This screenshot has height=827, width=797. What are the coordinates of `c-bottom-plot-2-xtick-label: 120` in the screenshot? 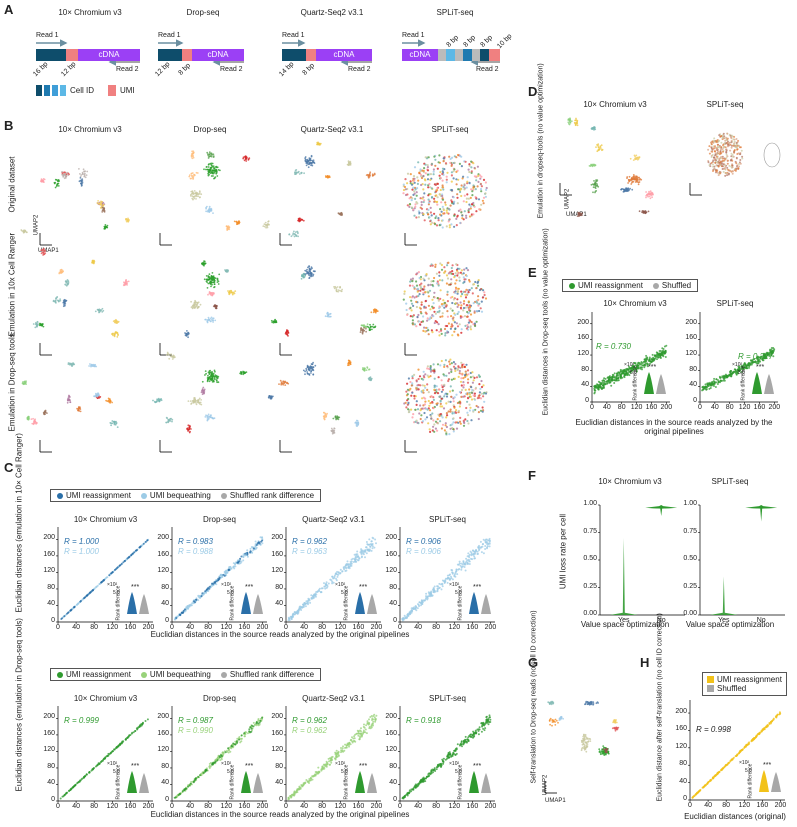 It's located at (226, 806).